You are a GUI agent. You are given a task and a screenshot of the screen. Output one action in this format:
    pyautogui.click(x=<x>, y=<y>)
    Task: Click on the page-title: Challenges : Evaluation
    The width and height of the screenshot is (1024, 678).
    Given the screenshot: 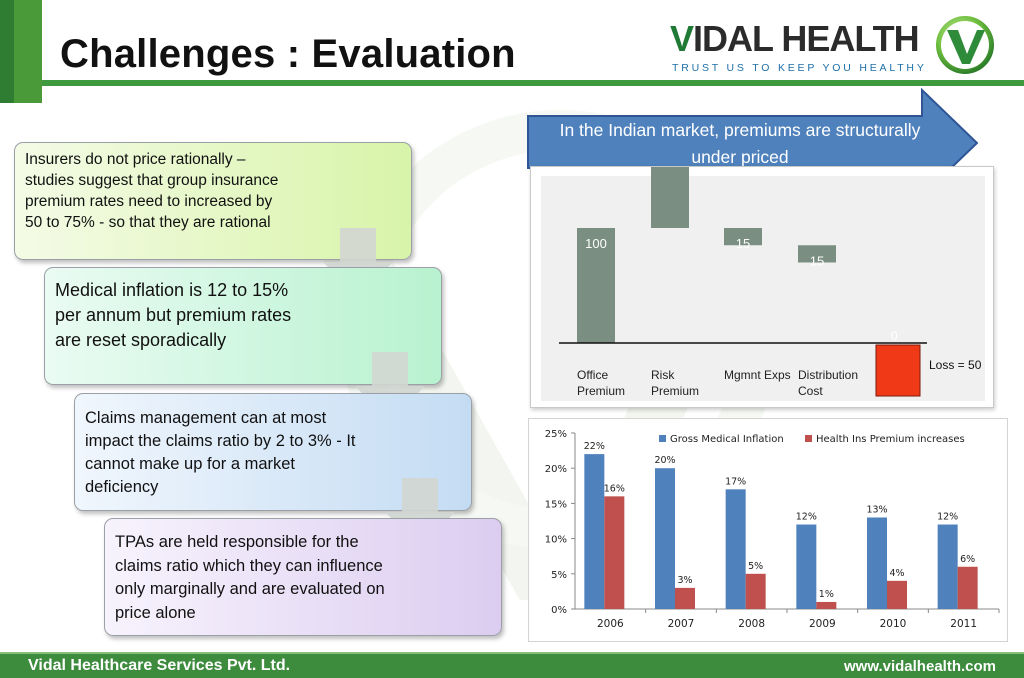 What is the action you would take?
    pyautogui.click(x=288, y=54)
    